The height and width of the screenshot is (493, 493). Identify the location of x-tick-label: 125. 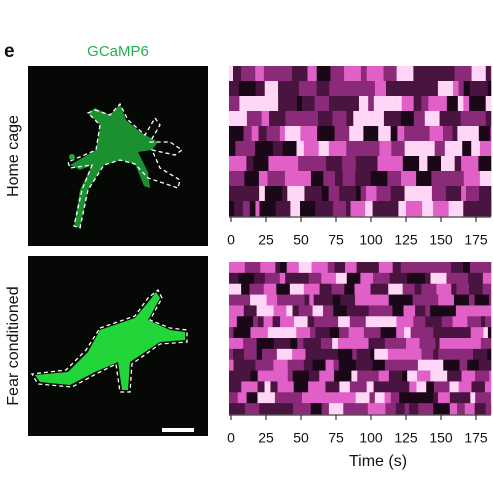
(406, 240).